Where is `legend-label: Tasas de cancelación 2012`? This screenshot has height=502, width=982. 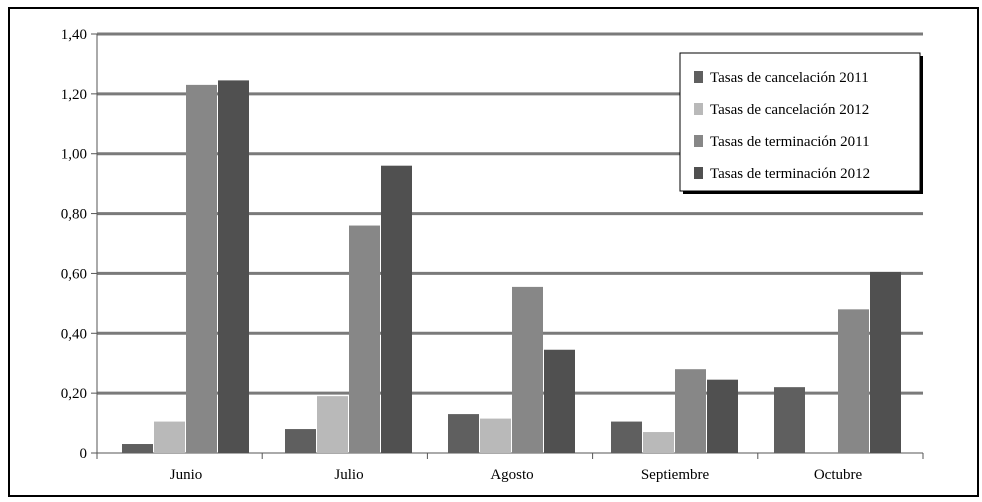 legend-label: Tasas de cancelación 2012 is located at coordinates (789, 110).